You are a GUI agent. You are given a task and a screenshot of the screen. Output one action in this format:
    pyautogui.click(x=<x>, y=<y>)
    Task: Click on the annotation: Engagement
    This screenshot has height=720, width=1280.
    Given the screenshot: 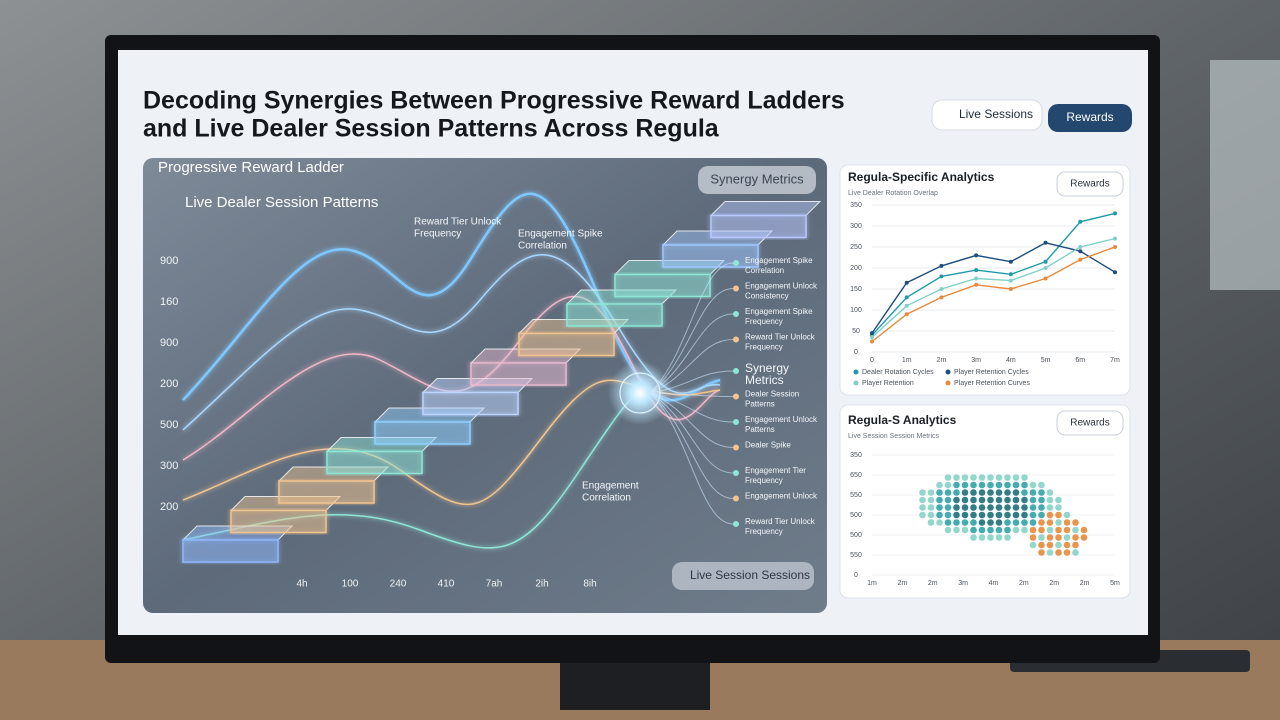 What is the action you would take?
    pyautogui.click(x=610, y=486)
    